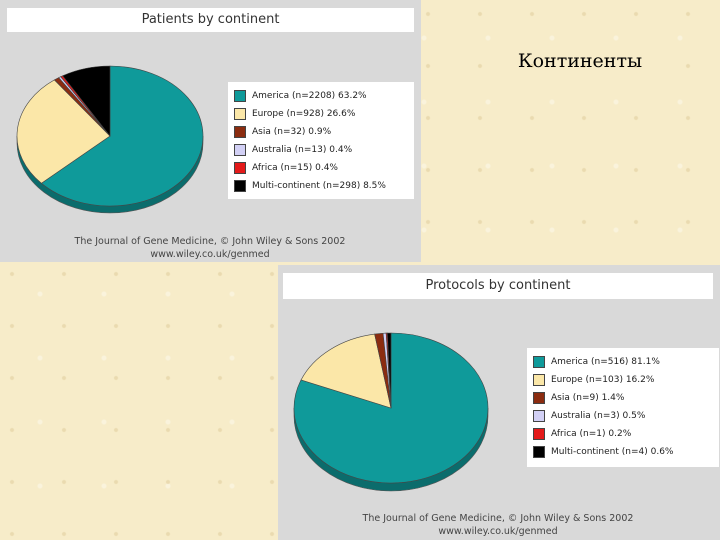 Image resolution: width=720 pixels, height=540 pixels. Describe the element at coordinates (605, 362) in the screenshot. I see `legend-label: America (n=516) 81.1%` at that location.